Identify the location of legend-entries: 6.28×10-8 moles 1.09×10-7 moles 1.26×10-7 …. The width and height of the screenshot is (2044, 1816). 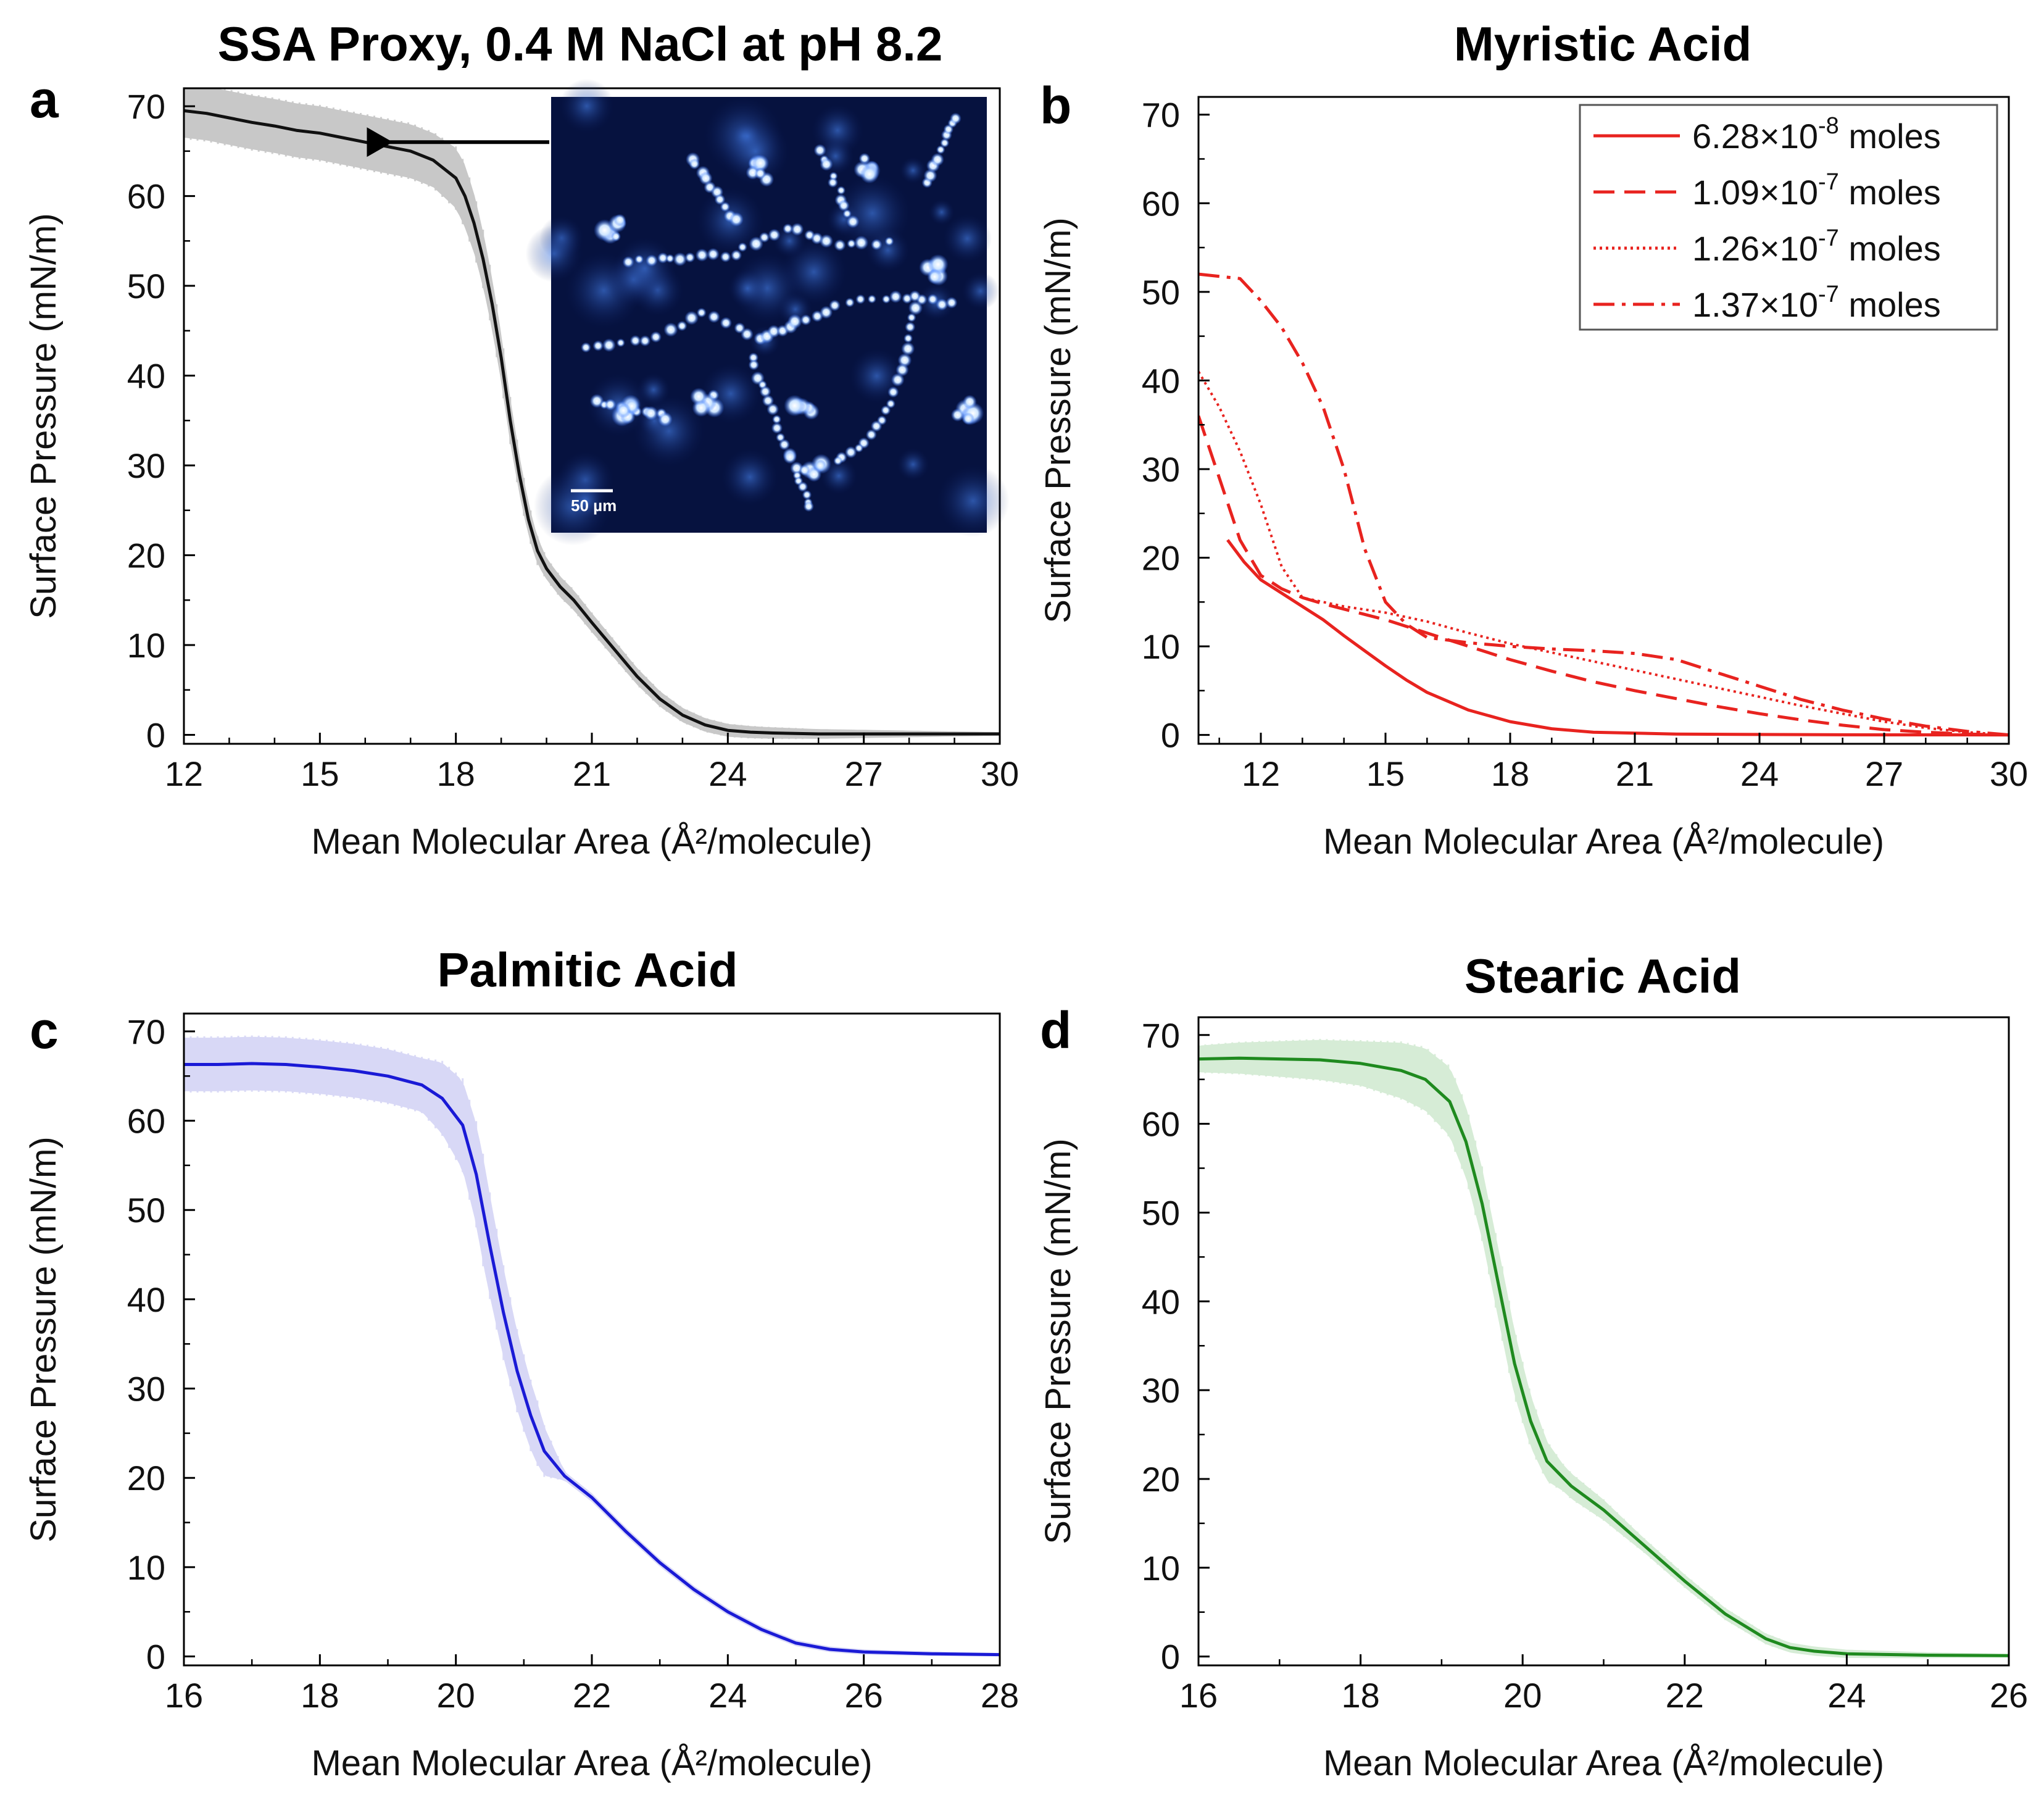
(1767, 218).